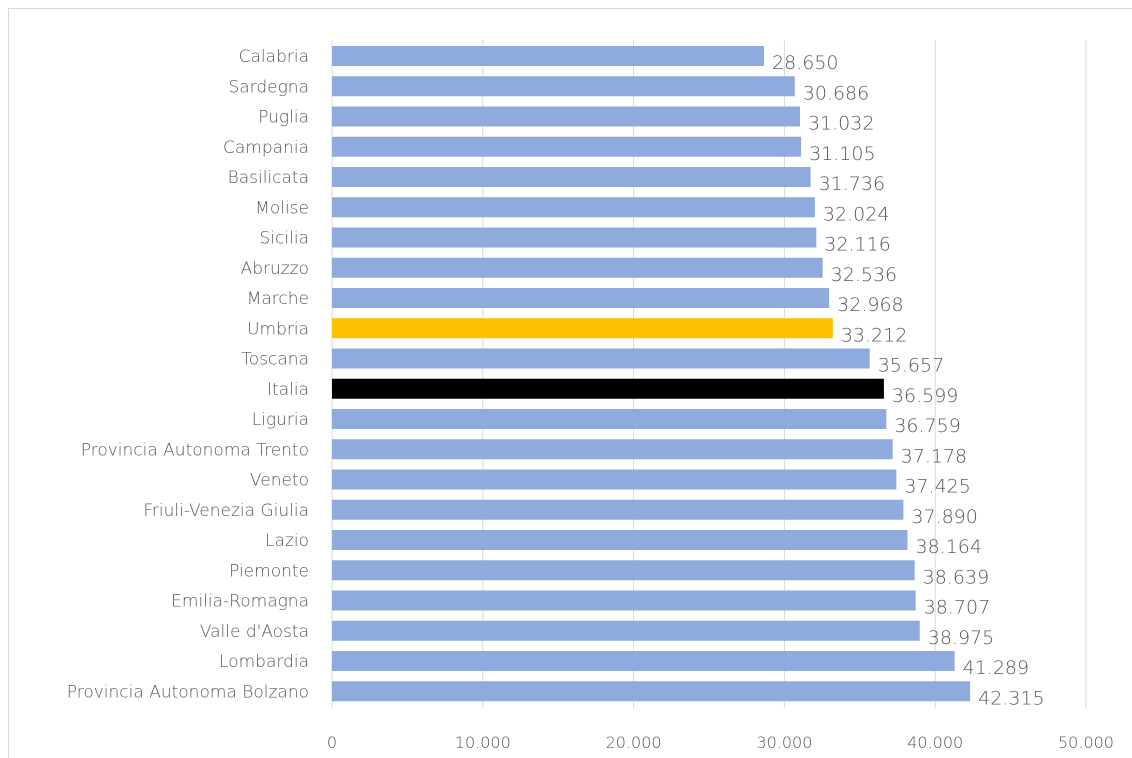 This screenshot has height=758, width=1132. What do you see at coordinates (581, 298) in the screenshot?
I see `bar-marche` at bounding box center [581, 298].